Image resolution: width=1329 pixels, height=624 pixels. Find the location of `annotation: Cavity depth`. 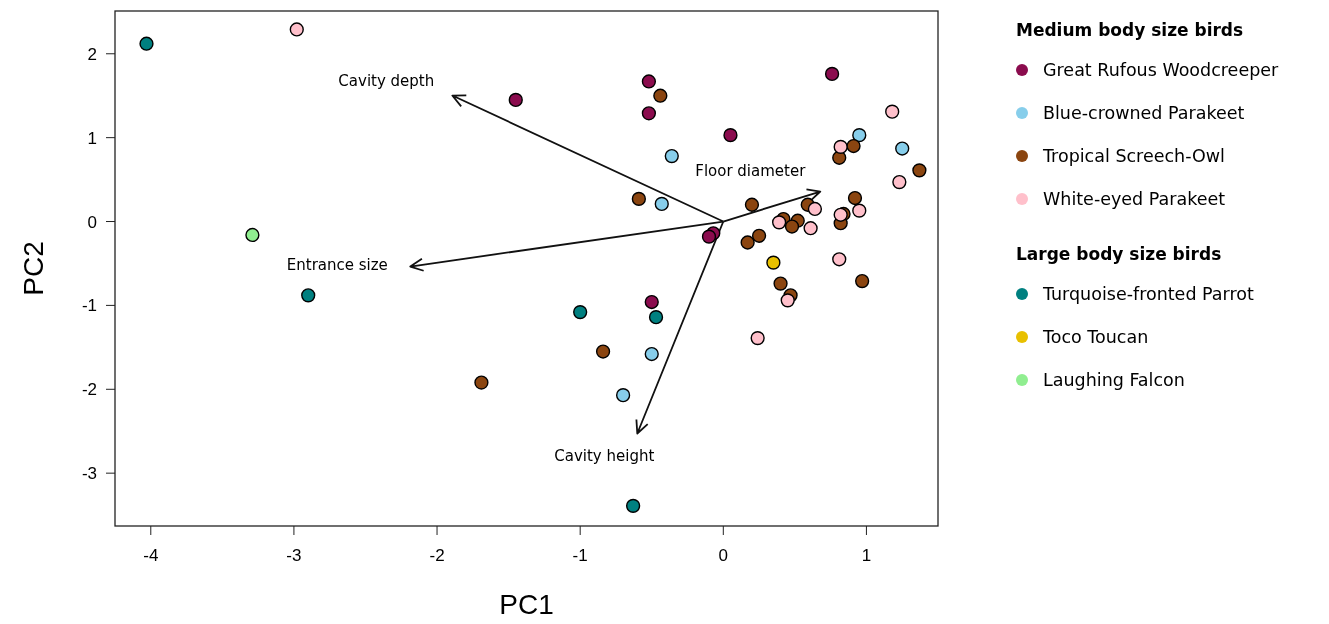

annotation: Cavity depth is located at coordinates (386, 80).